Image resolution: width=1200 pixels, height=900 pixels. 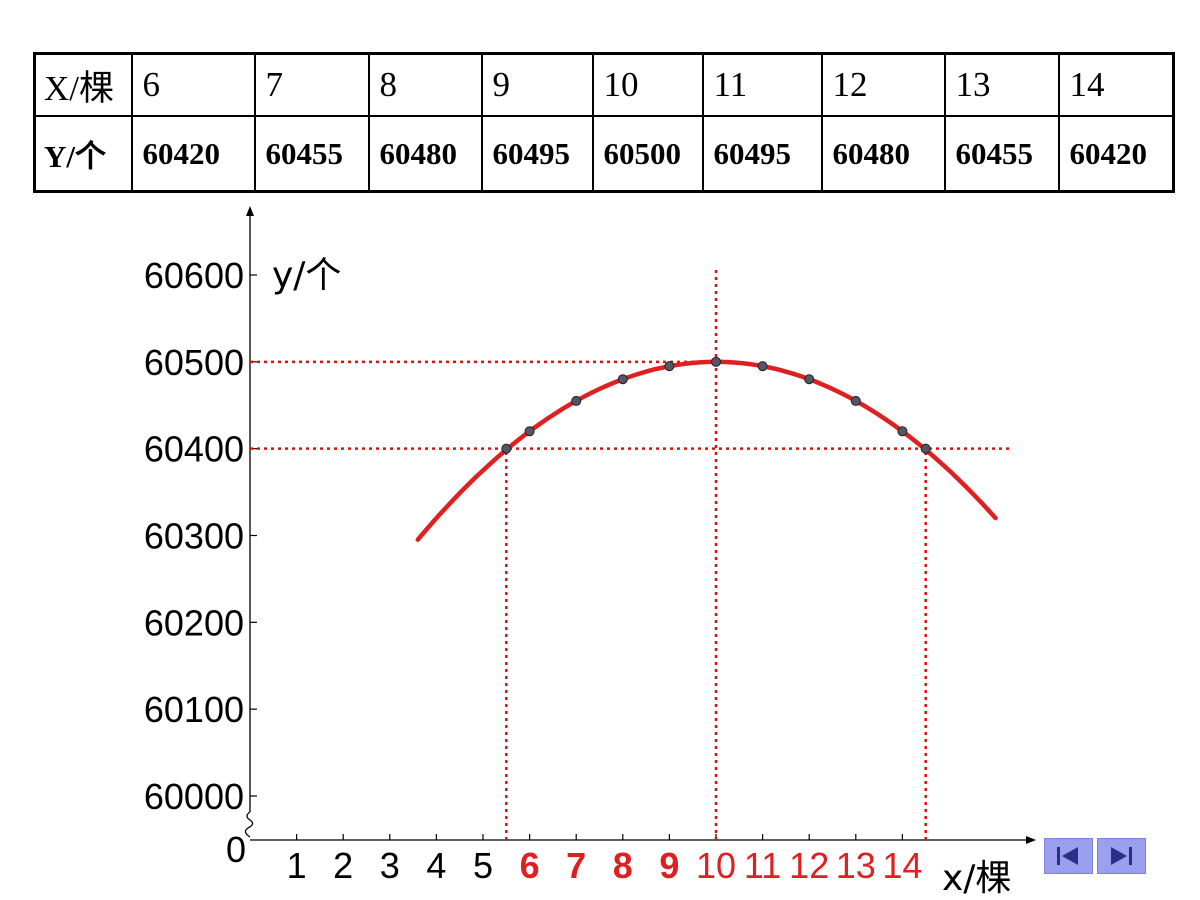 I want to click on x-cell: 13, so click(x=1001, y=84).